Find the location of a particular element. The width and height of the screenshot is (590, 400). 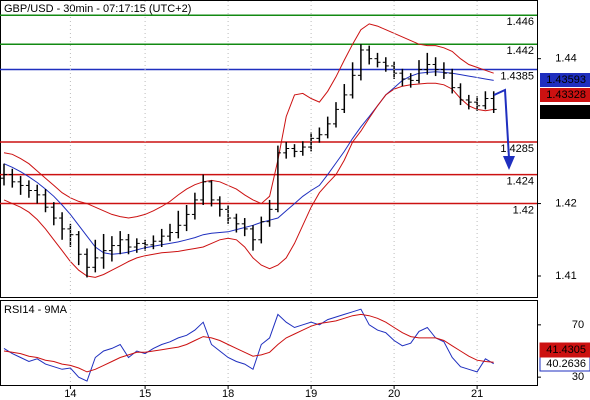

level-label: 1.4285 is located at coordinates (517, 149).